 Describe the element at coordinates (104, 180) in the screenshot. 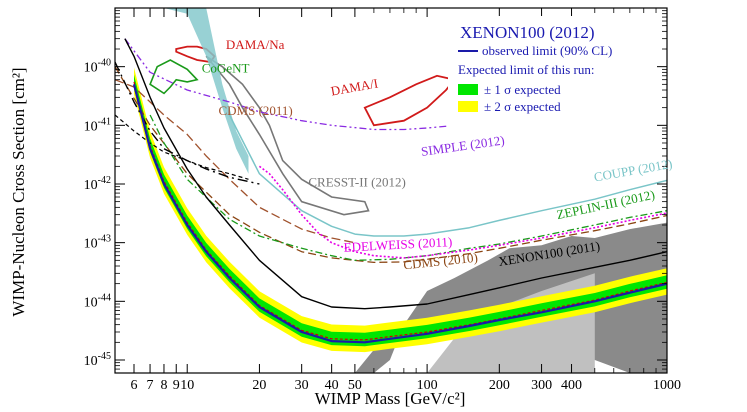

I see `y-tick-exponent: -42` at that location.